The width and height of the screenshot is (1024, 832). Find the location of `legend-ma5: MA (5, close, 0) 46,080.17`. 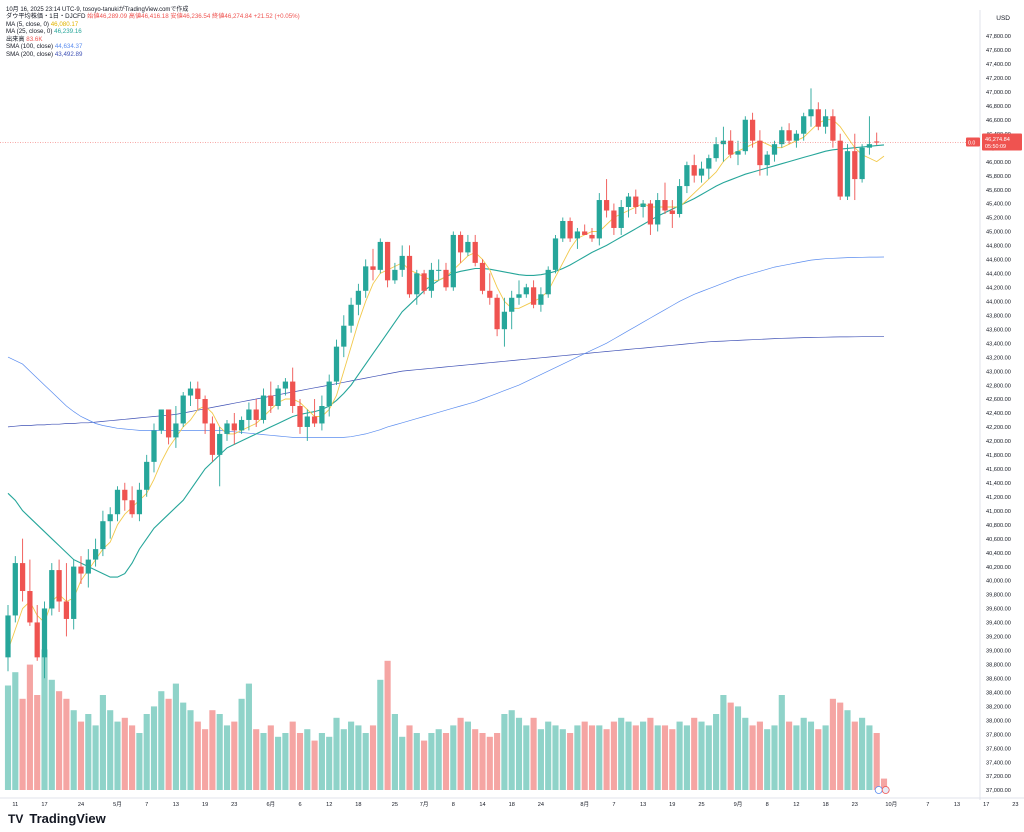

legend-ma5: MA (5, close, 0) 46,080.17 is located at coordinates (153, 25).